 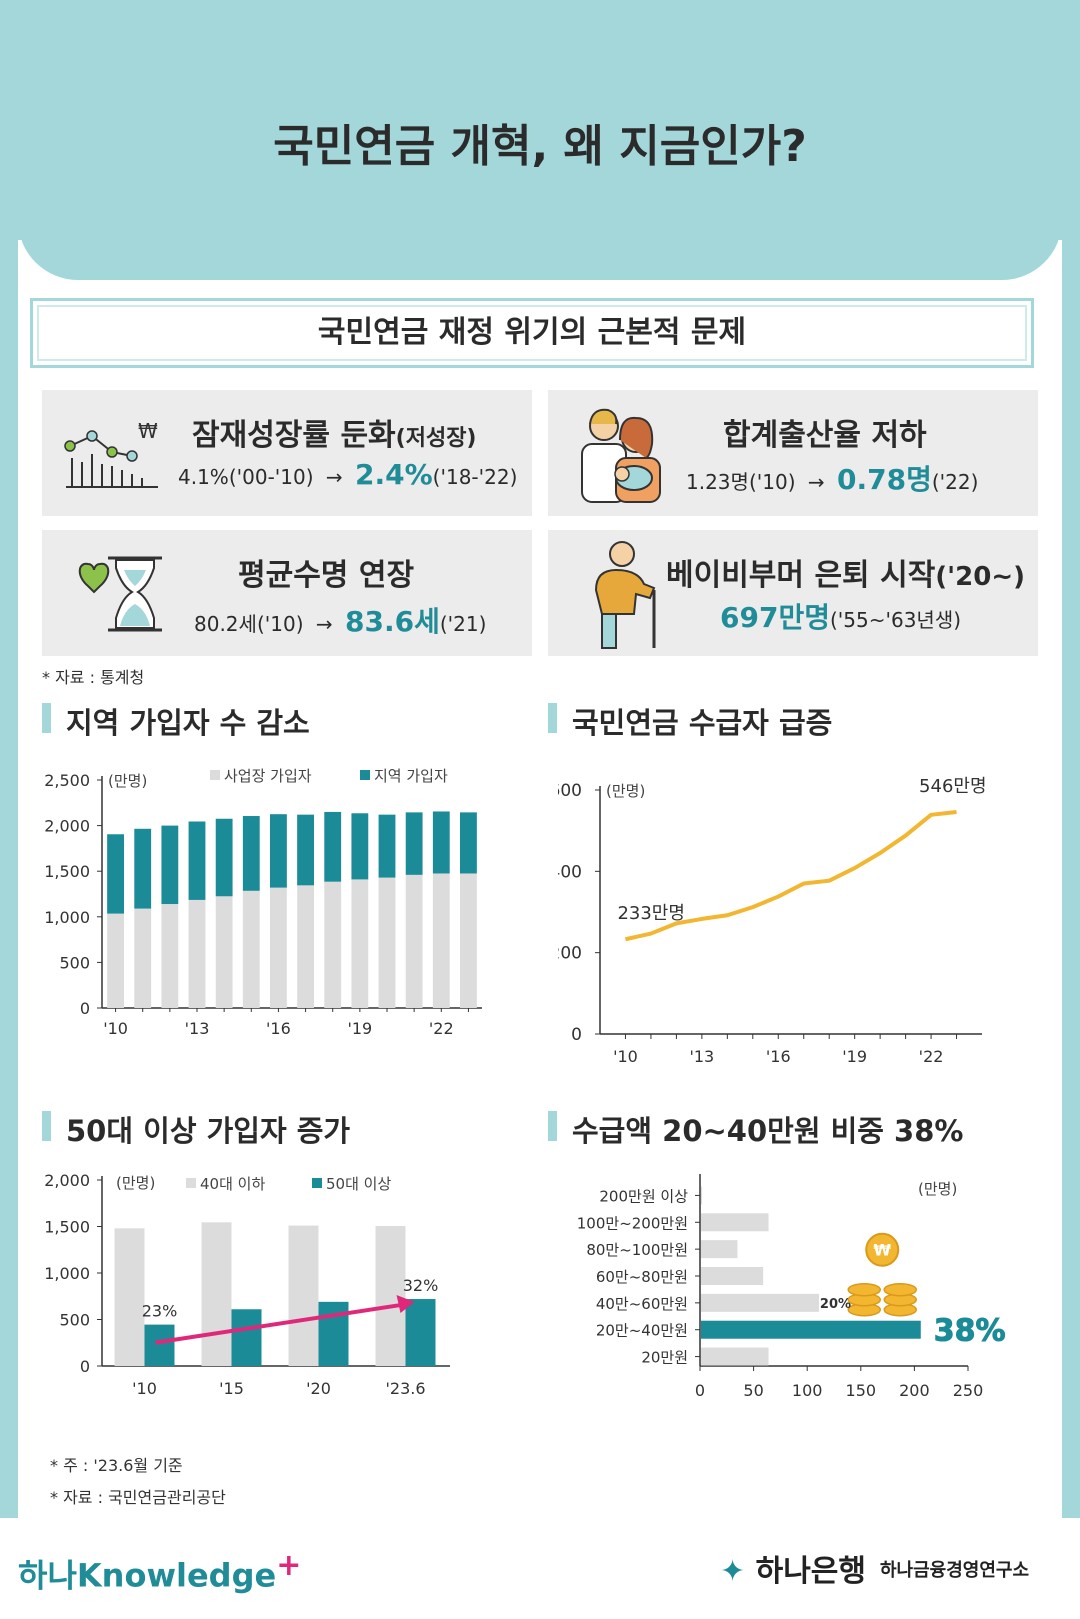 What do you see at coordinates (225, 624) in the screenshot?
I see `life-from: 80.2세` at bounding box center [225, 624].